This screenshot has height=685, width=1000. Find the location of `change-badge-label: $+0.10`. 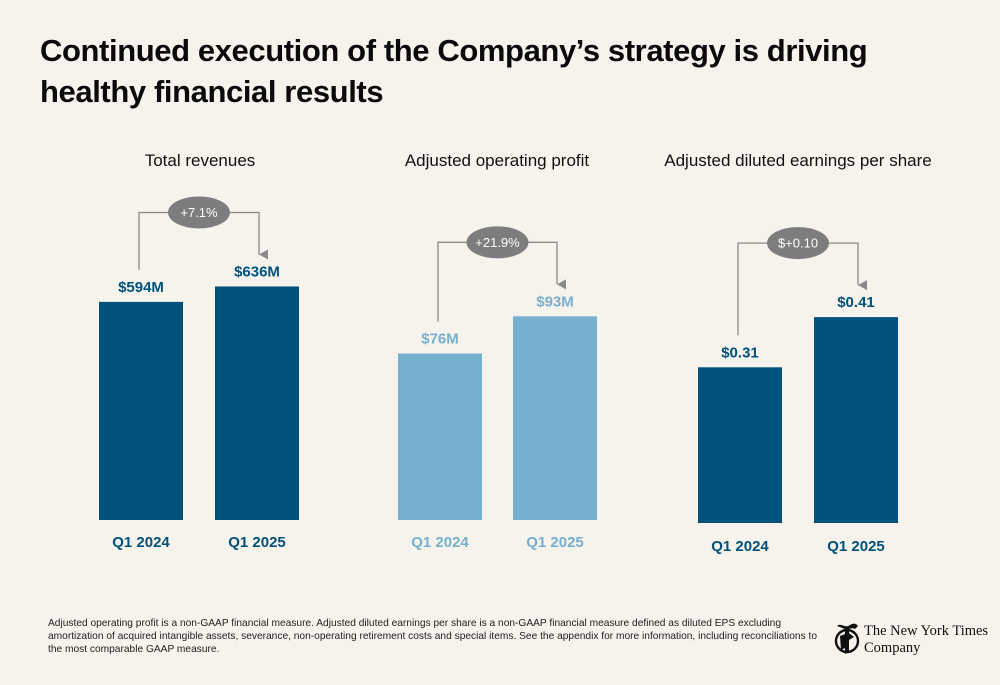

change-badge-label: $+0.10 is located at coordinates (798, 243).